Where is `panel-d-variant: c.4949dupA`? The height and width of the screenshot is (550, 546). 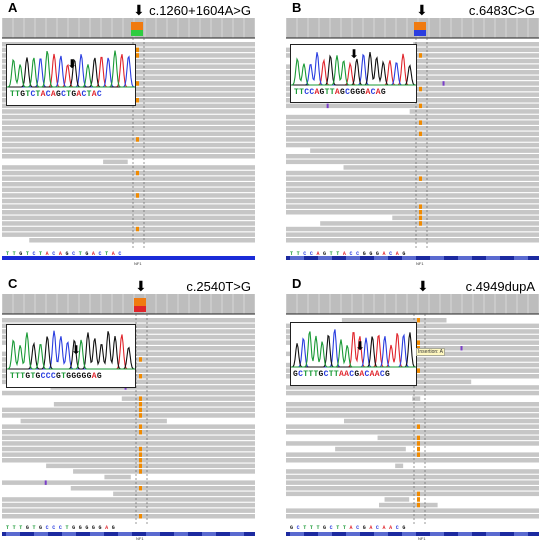
panel-d-variant: c.4949dupA is located at coordinates (500, 286).